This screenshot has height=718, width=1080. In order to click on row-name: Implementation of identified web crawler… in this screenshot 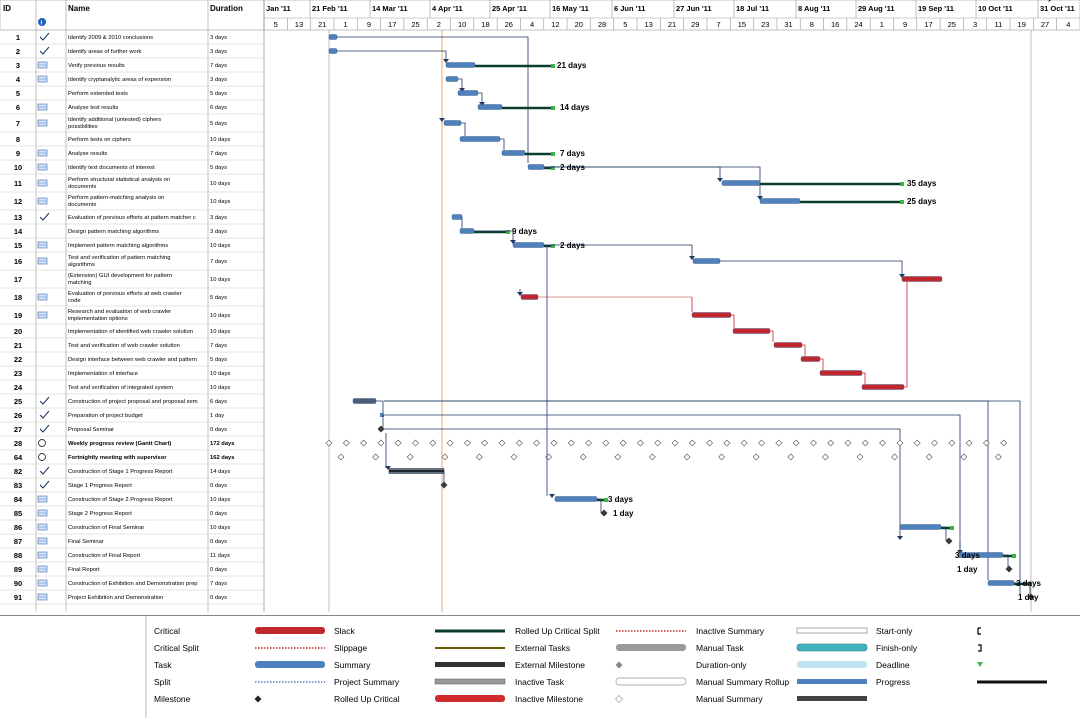, I will do `click(130, 332)`.